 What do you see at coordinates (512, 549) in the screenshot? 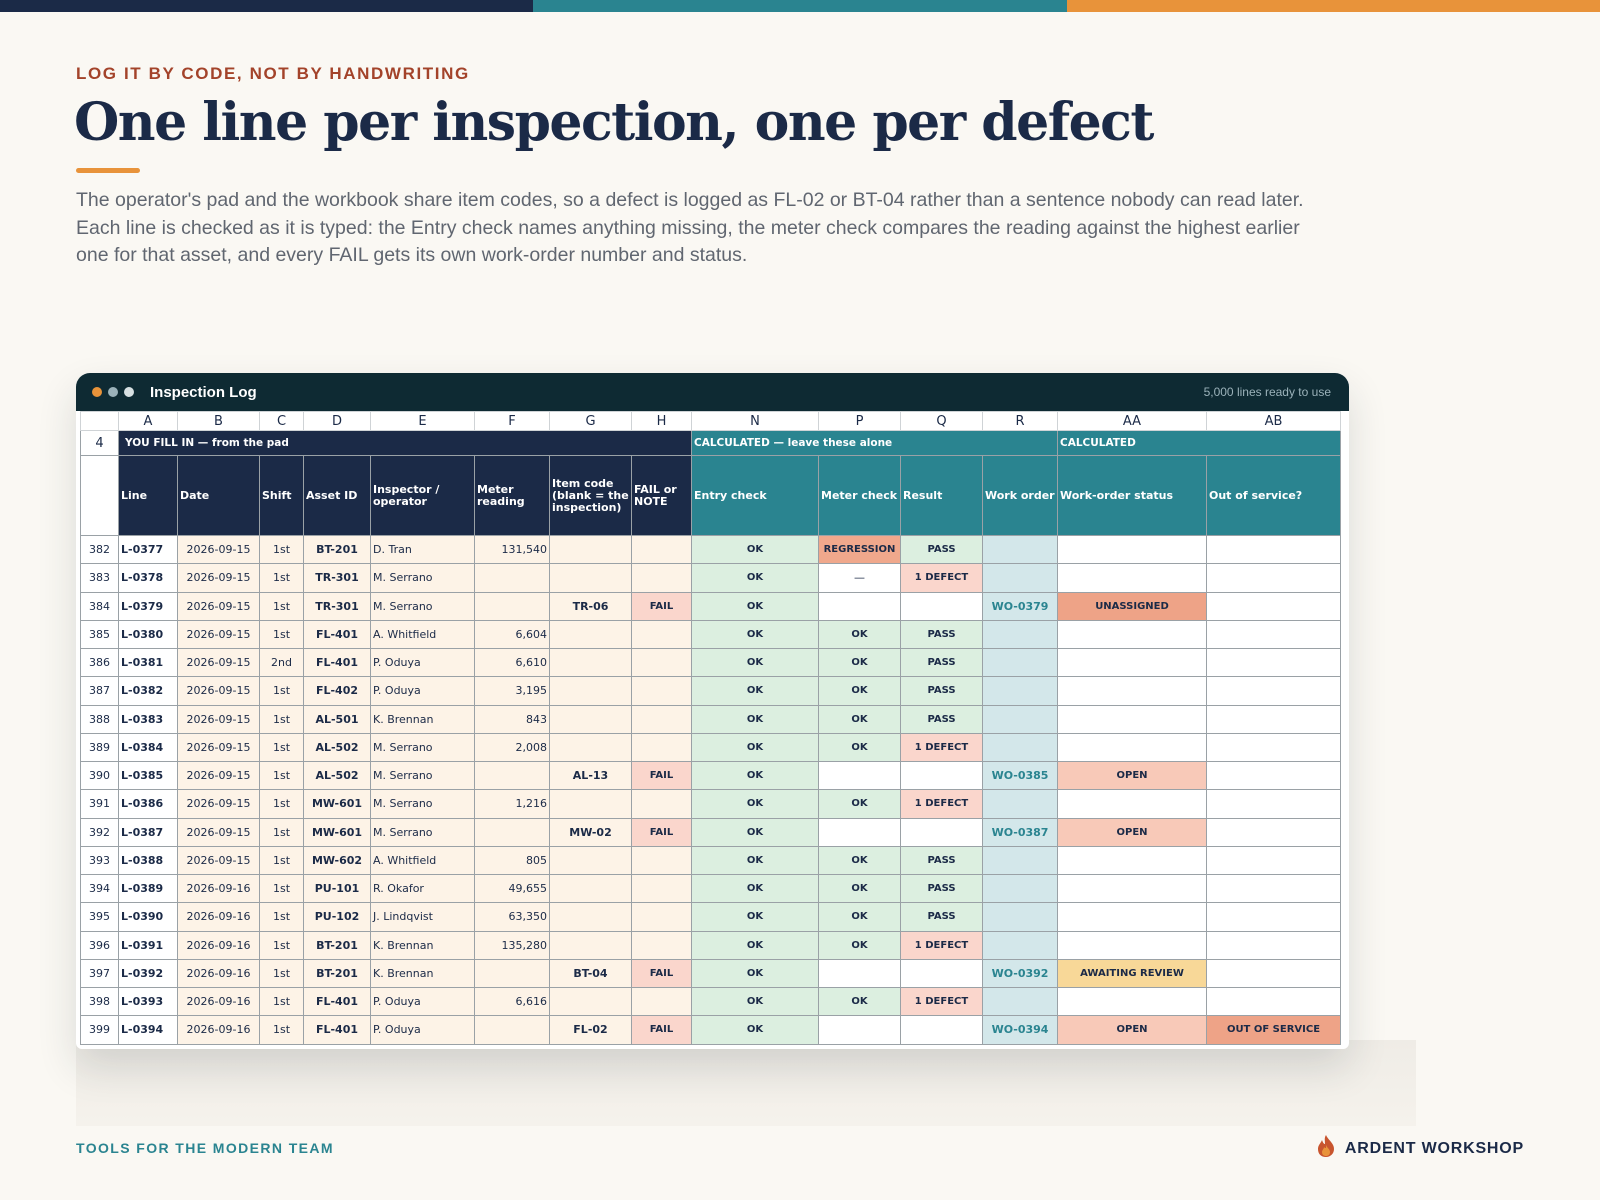
I see `cell-meter-reading: 131,540` at bounding box center [512, 549].